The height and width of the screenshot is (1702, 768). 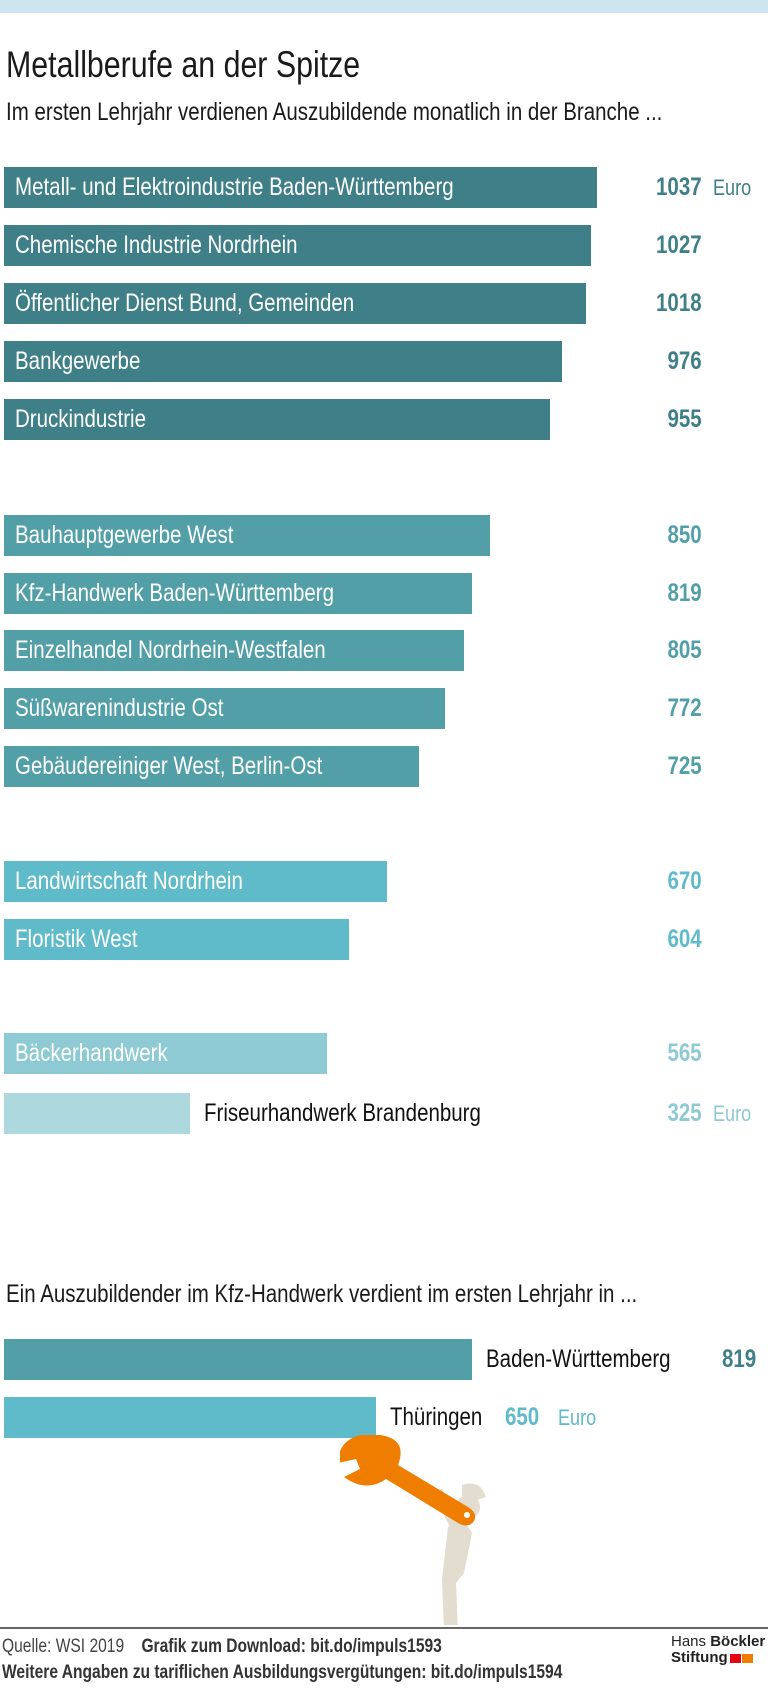 What do you see at coordinates (738, 1641) in the screenshot?
I see `logo-boeckler: Böckler` at bounding box center [738, 1641].